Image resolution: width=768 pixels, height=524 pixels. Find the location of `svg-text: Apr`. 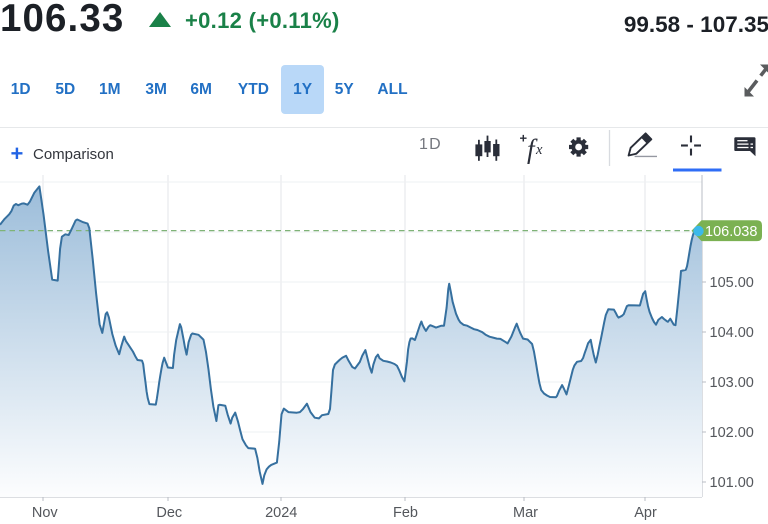

svg-text: Apr is located at coordinates (645, 513).